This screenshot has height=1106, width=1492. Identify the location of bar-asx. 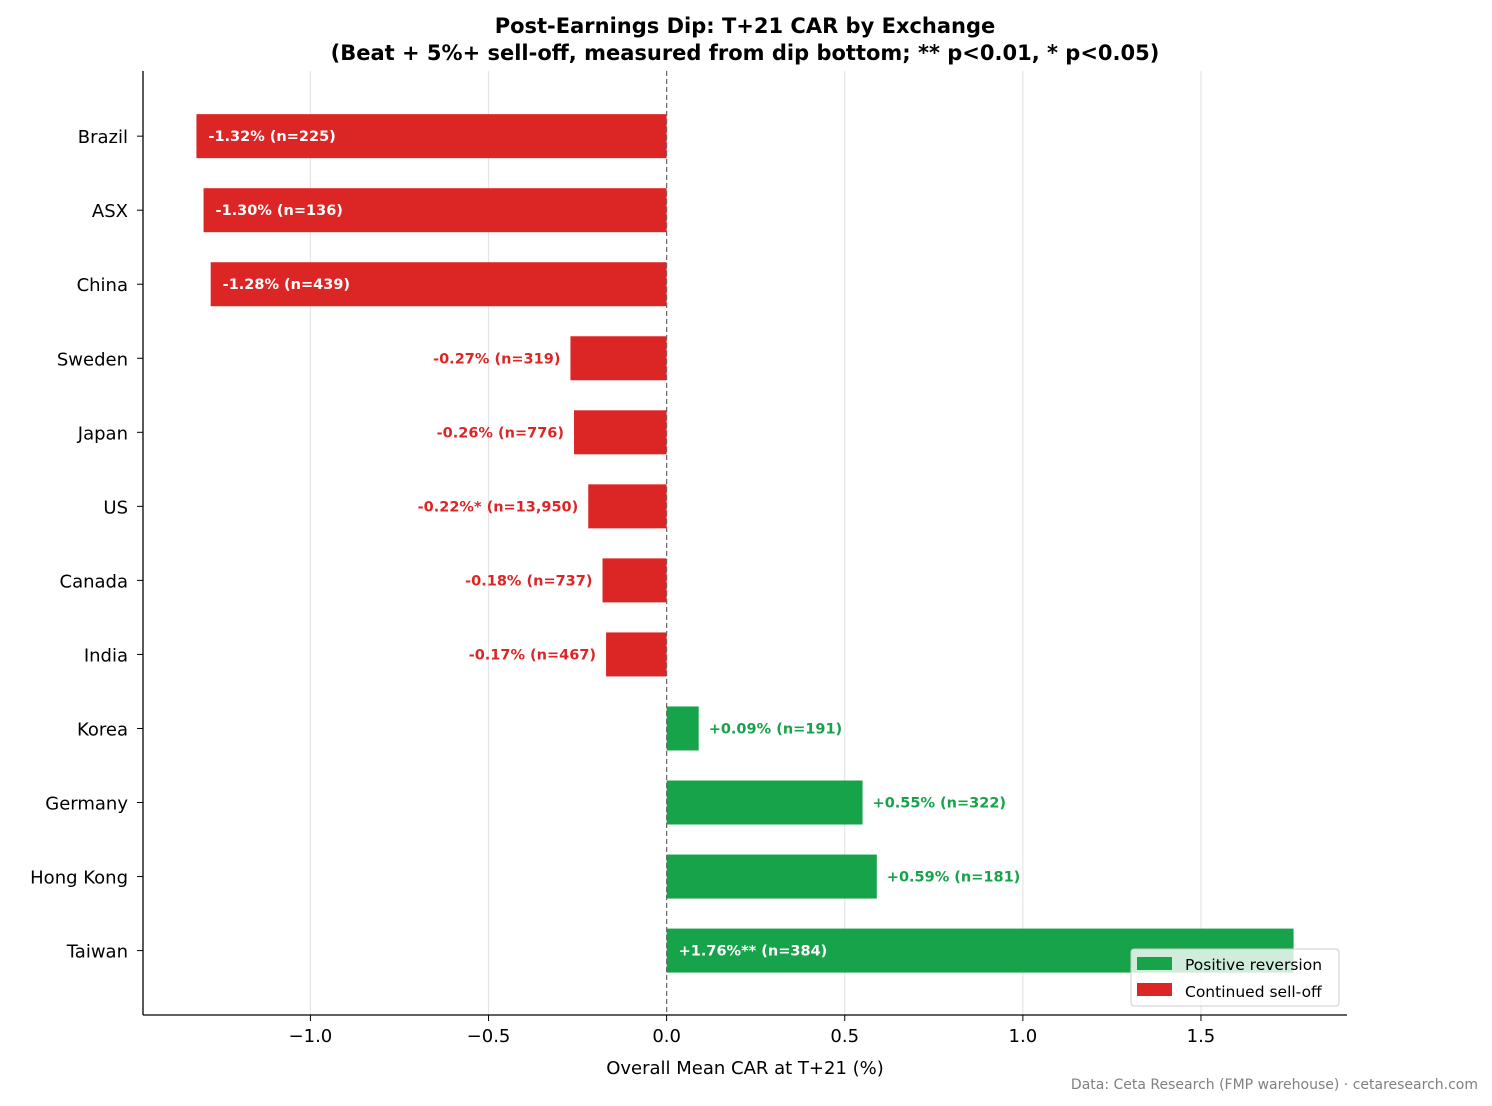
(435, 210).